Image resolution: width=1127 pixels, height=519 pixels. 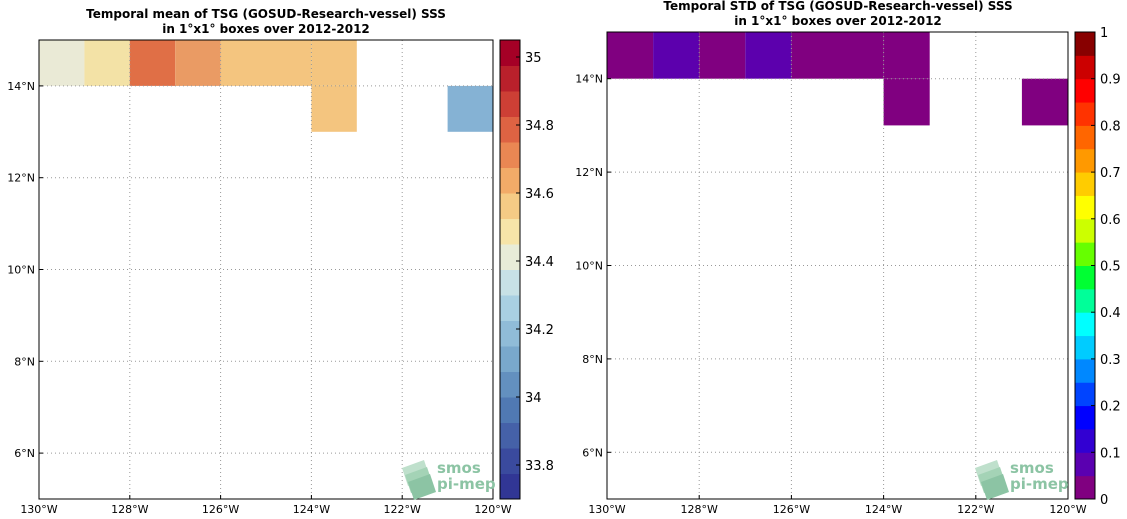 I want to click on colorbar-tick-label: 34.6, so click(x=539, y=194).